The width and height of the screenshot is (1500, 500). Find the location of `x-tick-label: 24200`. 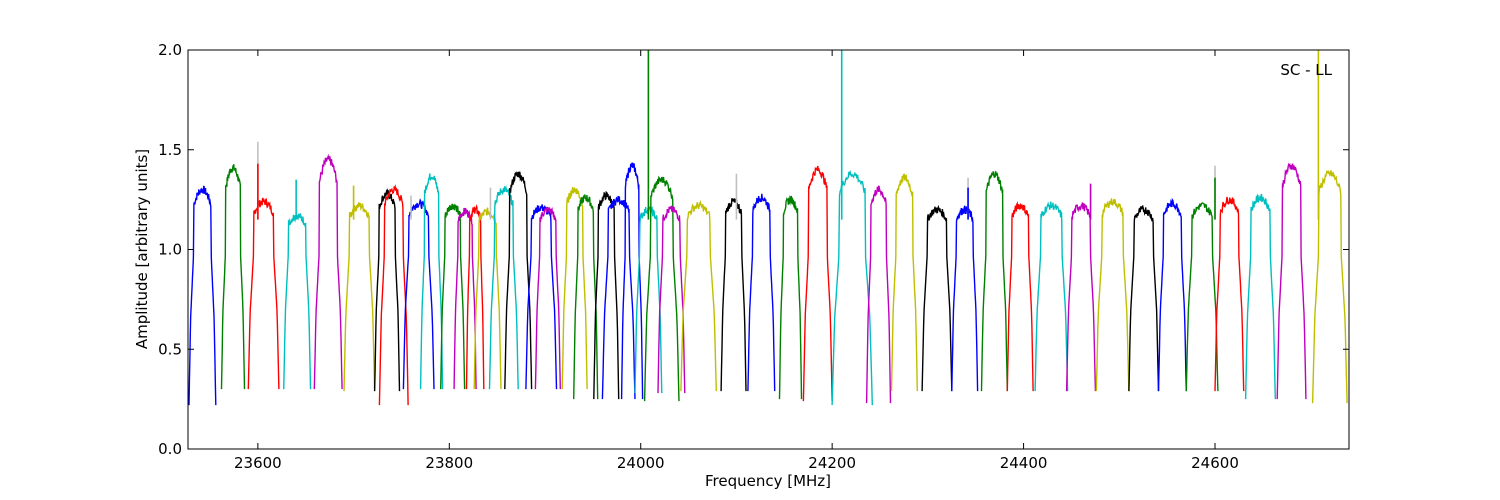

x-tick-label: 24200 is located at coordinates (832, 463).